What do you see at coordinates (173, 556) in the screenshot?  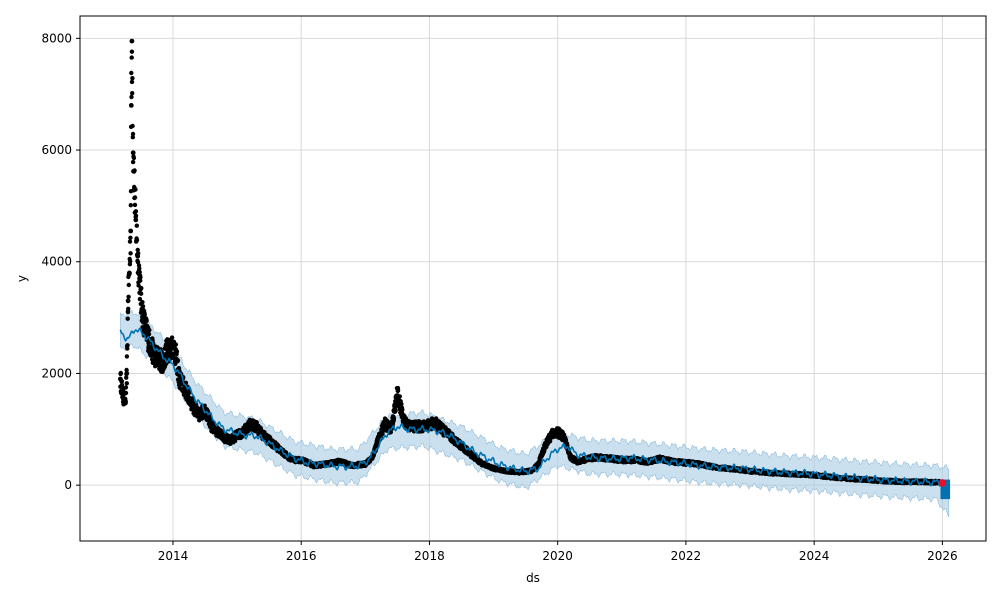 I see `x-tick-label: 2014` at bounding box center [173, 556].